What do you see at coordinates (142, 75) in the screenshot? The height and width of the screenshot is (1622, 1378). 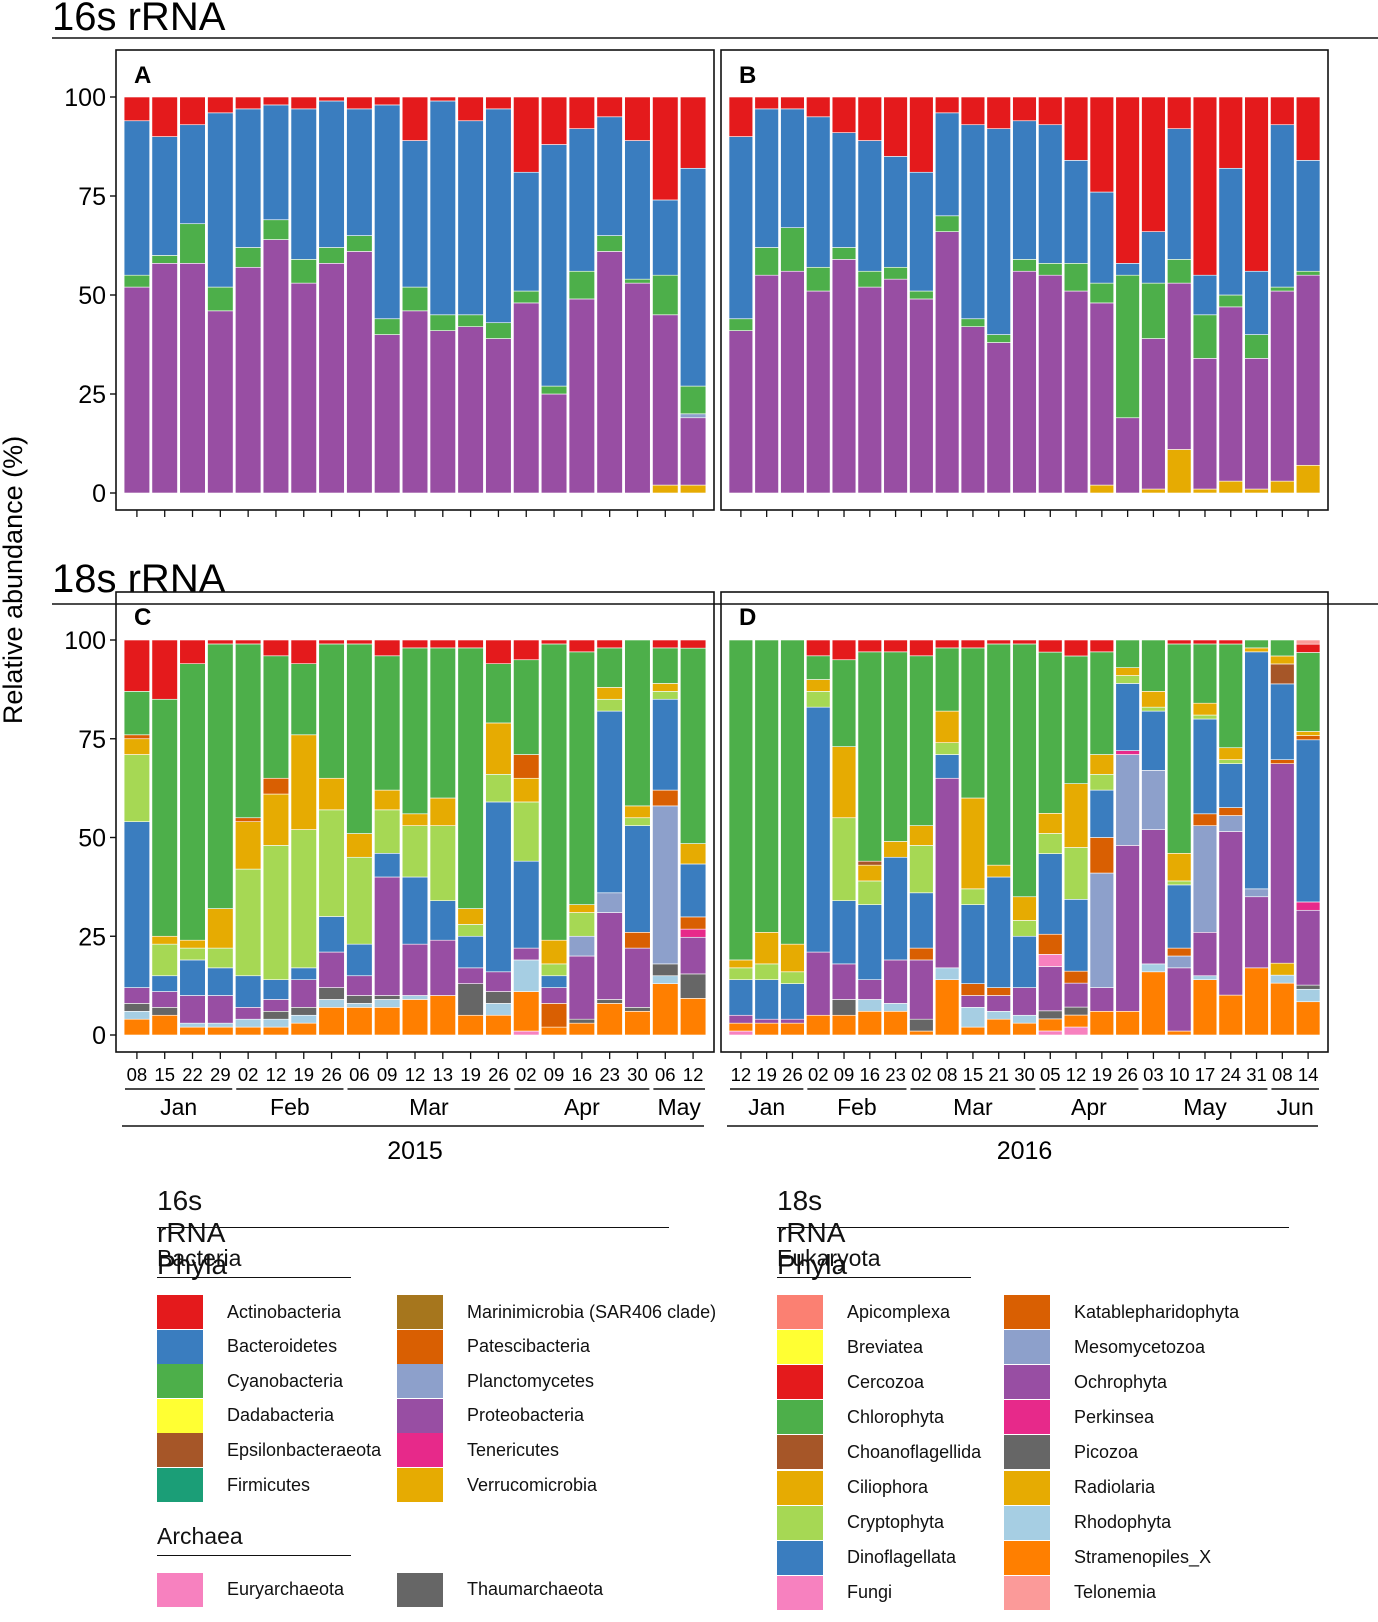 I see `panel-letter: A` at bounding box center [142, 75].